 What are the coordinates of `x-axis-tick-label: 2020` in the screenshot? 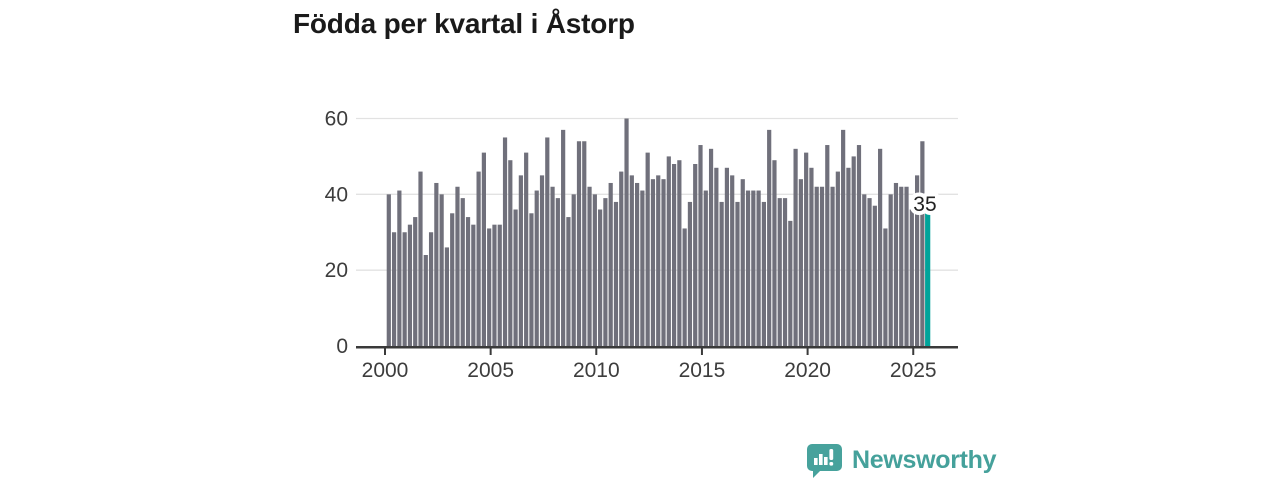 It's located at (807, 370).